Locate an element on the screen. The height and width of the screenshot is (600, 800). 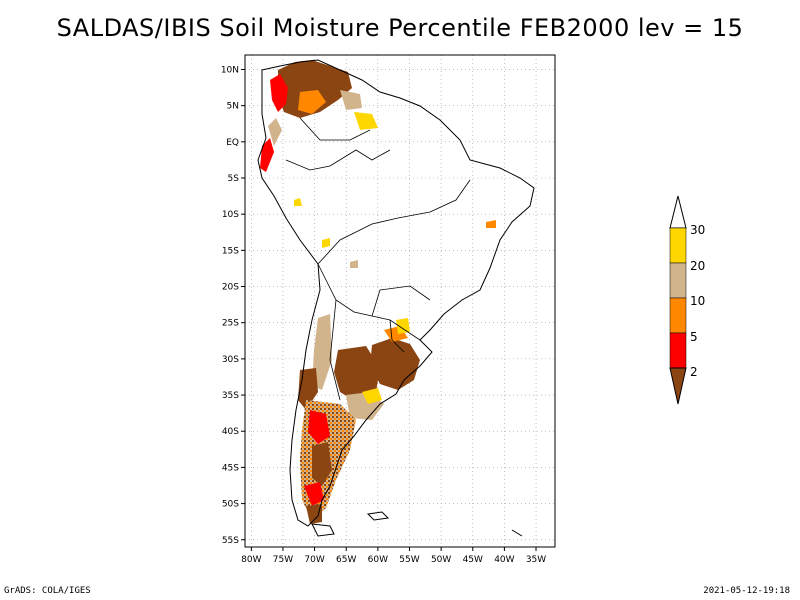
lon-tick-label: 80W is located at coordinates (251, 560).